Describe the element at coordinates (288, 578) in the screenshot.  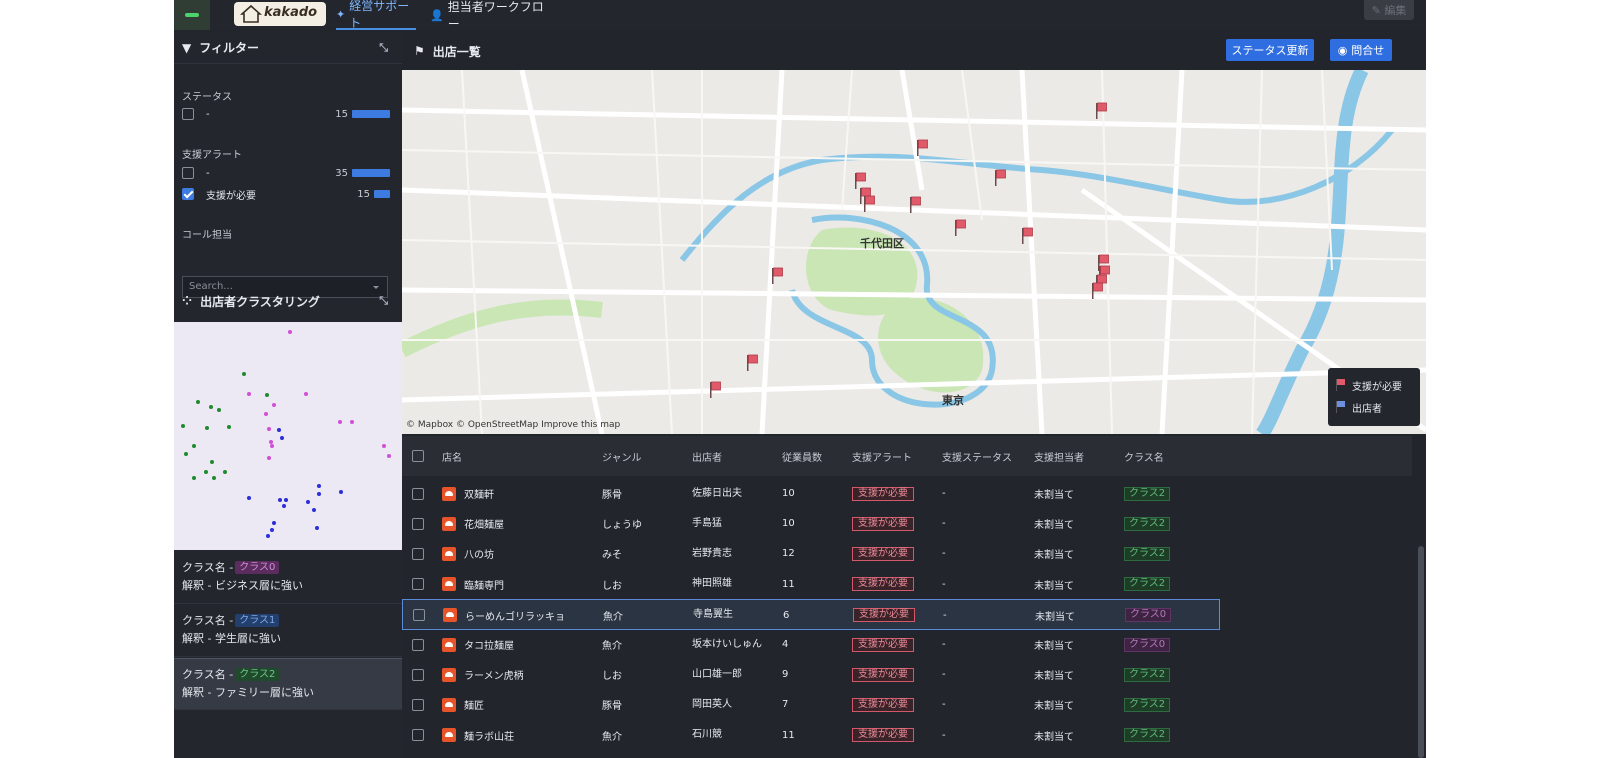
I see `cluster-card-0: クラス名 - クラス0 解釈 - ビジネス層に強い` at that location.